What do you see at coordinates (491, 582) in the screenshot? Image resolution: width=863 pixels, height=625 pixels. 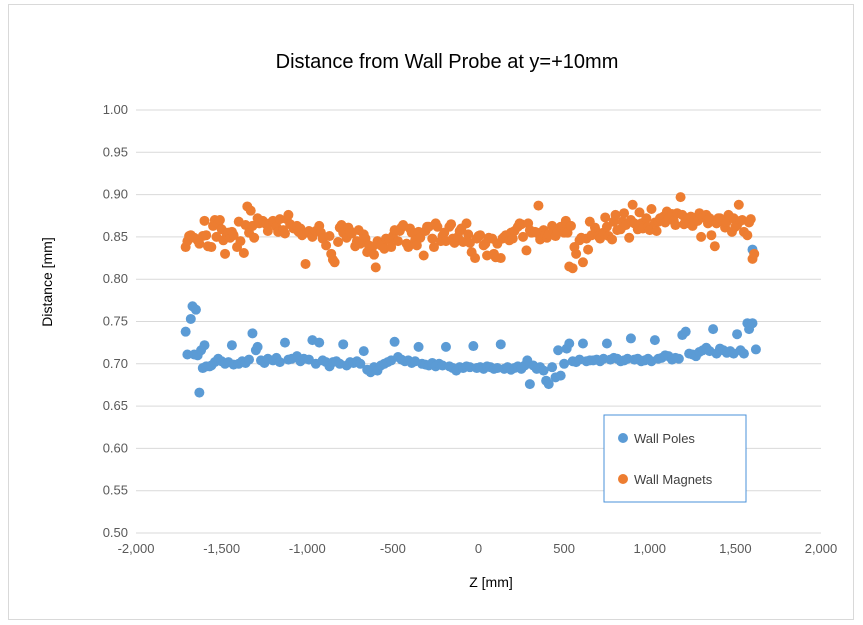 I see `x-axis-title: Z [mm]` at bounding box center [491, 582].